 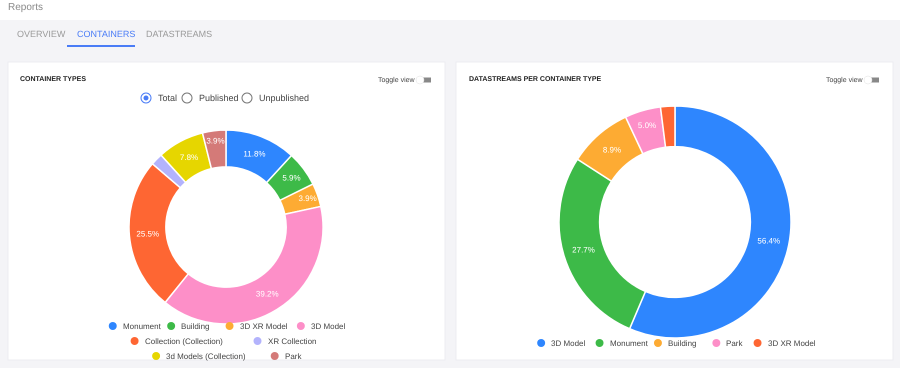 I want to click on text: Unpublished, so click(x=284, y=98).